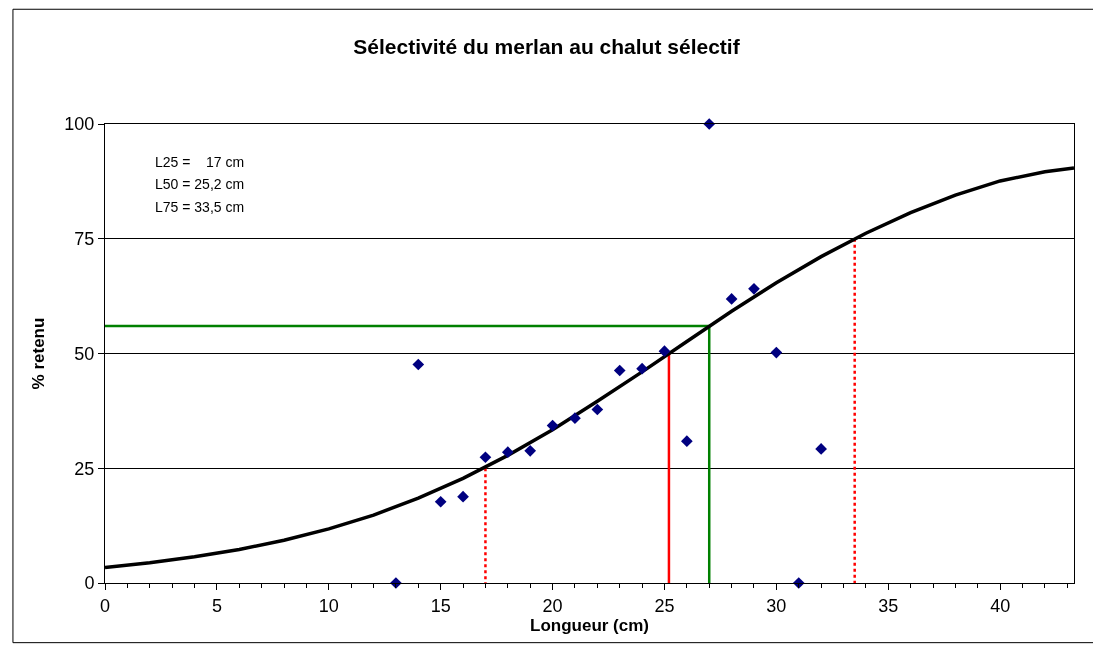 Image resolution: width=1093 pixels, height=671 pixels. Describe the element at coordinates (89, 583) in the screenshot. I see `y-tick-label: 0` at that location.